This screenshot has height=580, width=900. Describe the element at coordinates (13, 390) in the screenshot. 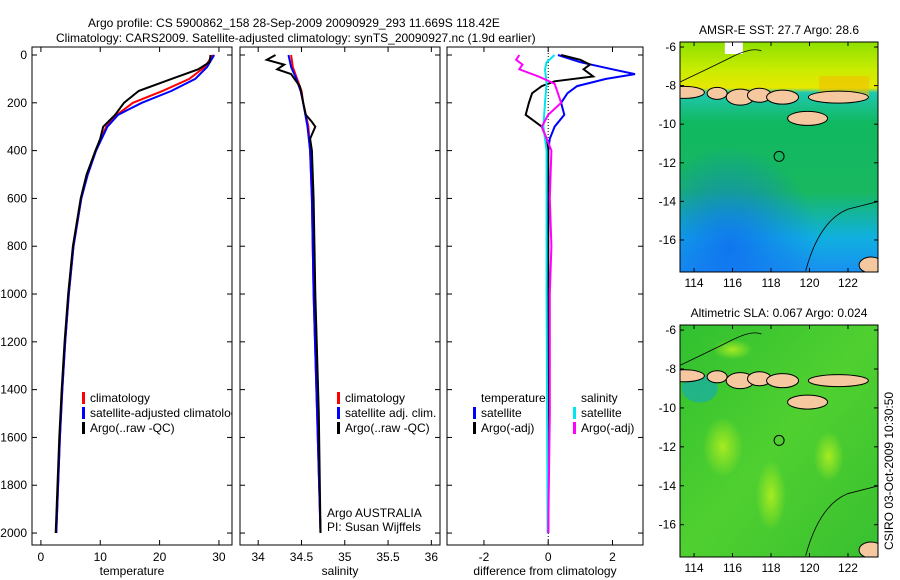

I see `y-tick-label: 1400` at that location.